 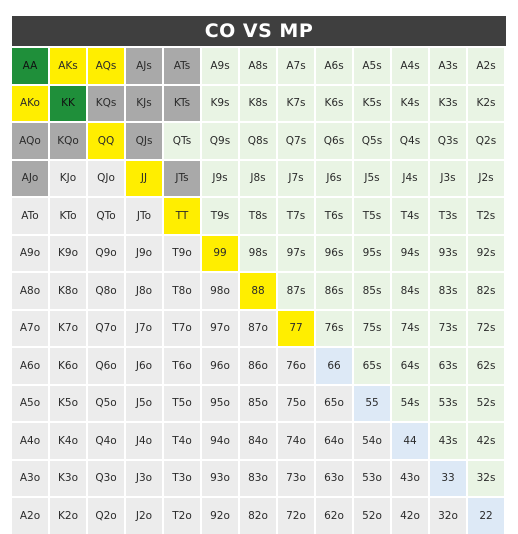 I want to click on hand-cell-k6o: K6o, so click(x=68, y=366).